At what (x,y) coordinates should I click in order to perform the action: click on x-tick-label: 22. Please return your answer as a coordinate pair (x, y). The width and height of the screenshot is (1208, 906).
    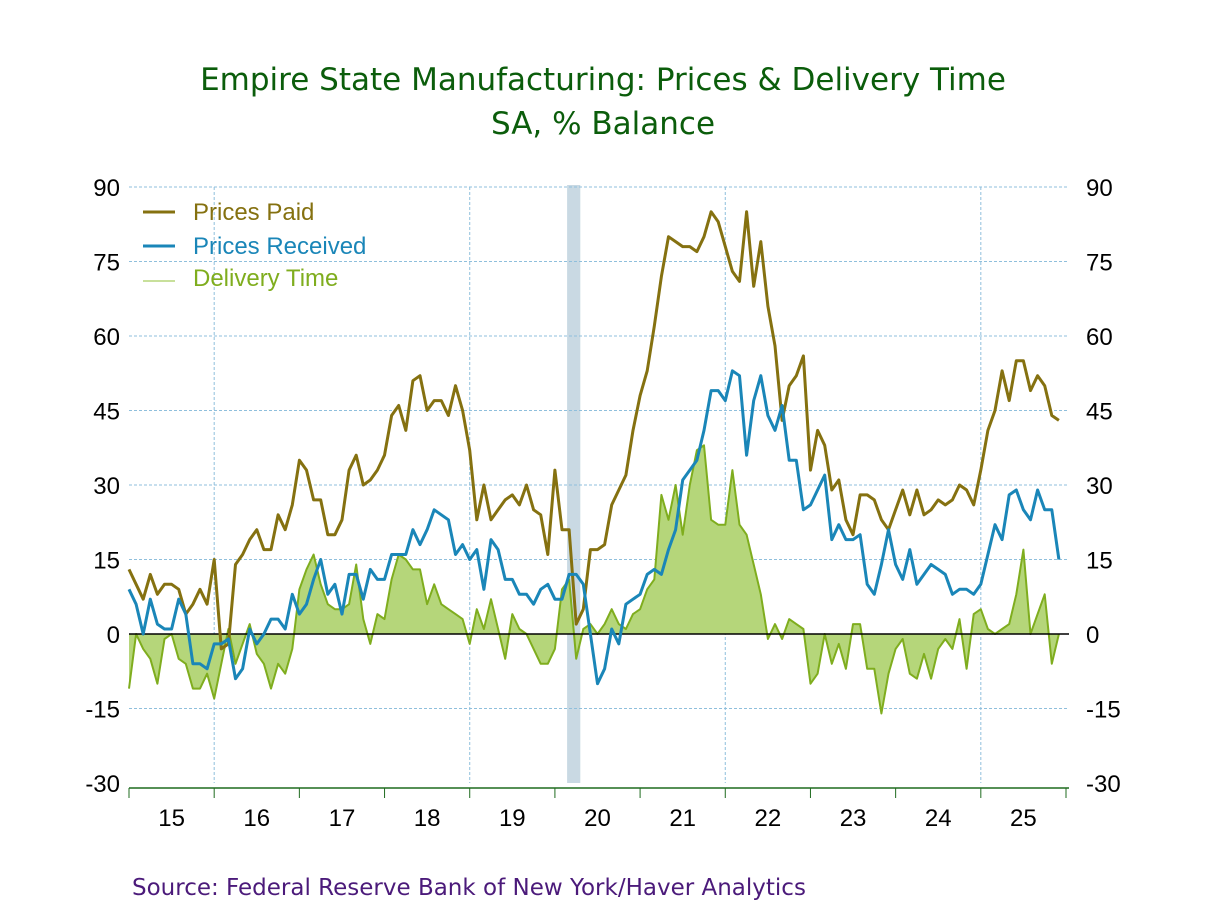
    Looking at the image, I should click on (768, 818).